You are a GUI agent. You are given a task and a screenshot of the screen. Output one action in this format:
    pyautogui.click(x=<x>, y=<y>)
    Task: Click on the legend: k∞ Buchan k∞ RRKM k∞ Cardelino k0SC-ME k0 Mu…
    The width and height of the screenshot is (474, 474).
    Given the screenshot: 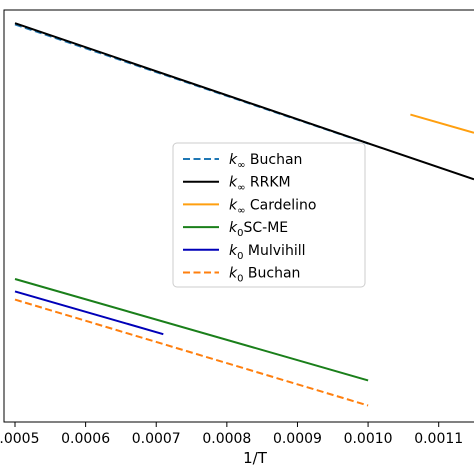 What is the action you would take?
    pyautogui.click(x=269, y=215)
    